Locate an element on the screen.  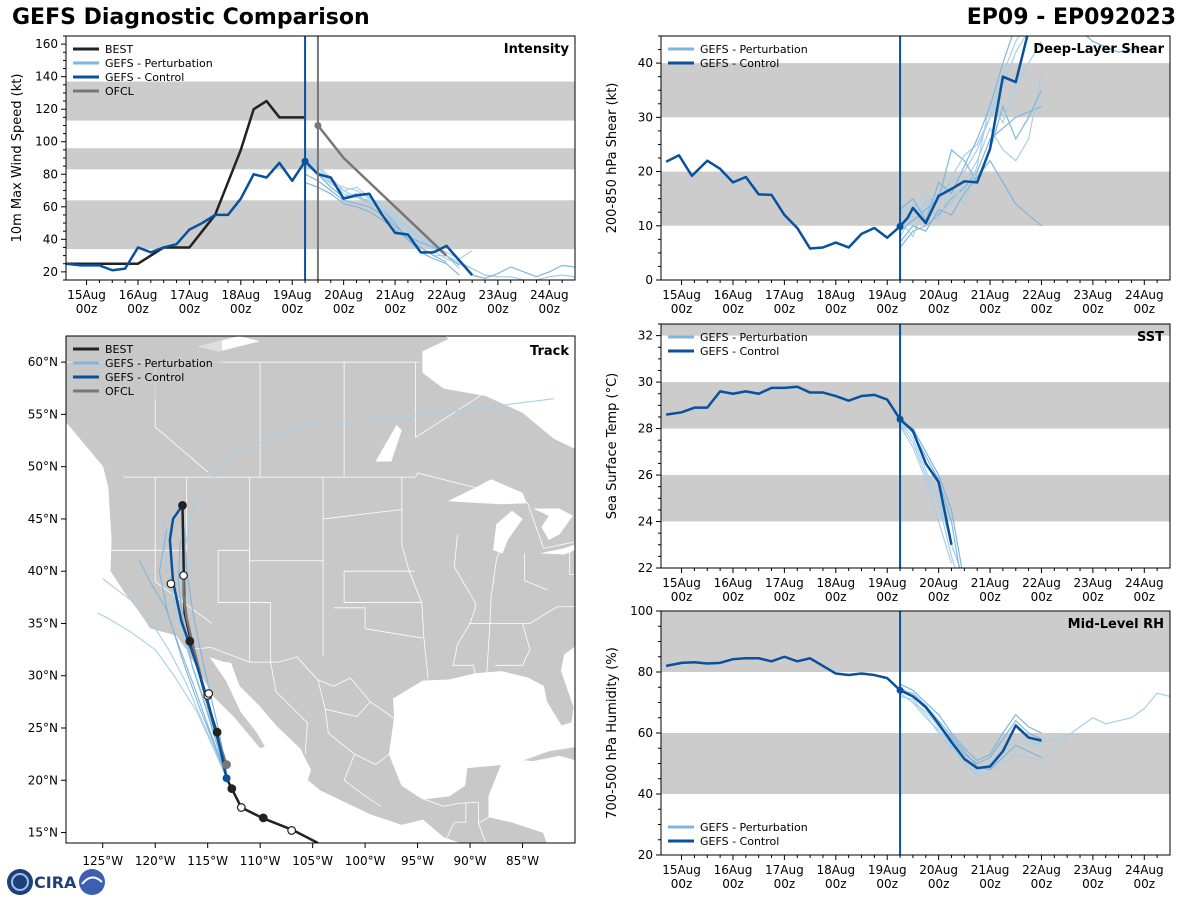
rh-legend-label-1: GEFS - Control is located at coordinates (739, 841).